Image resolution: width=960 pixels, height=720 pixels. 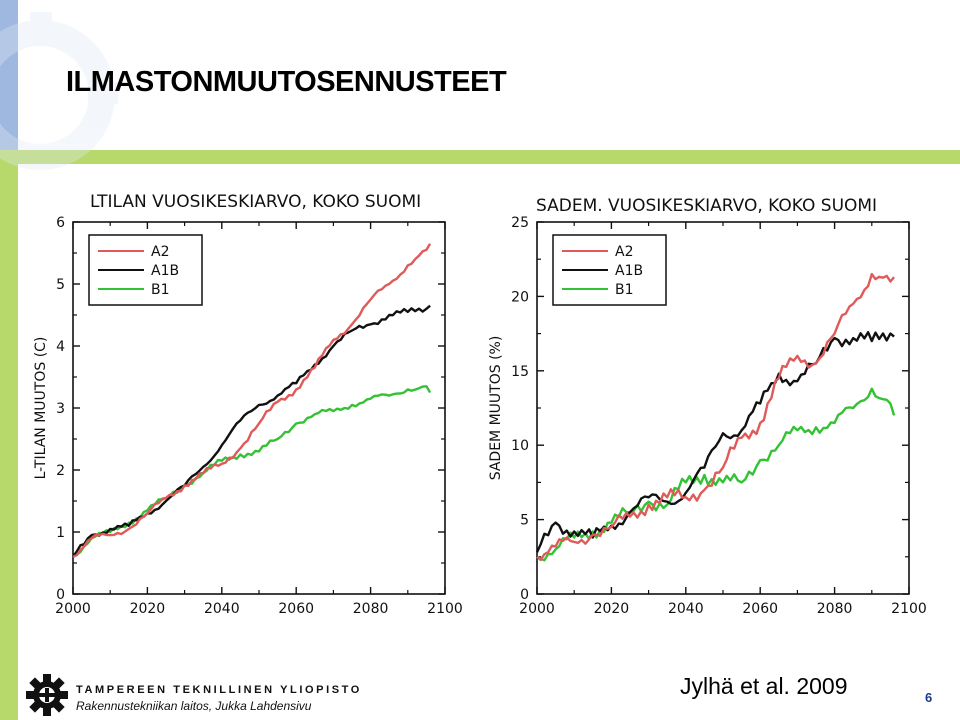 I want to click on y-tick-label: 6, so click(x=60, y=223).